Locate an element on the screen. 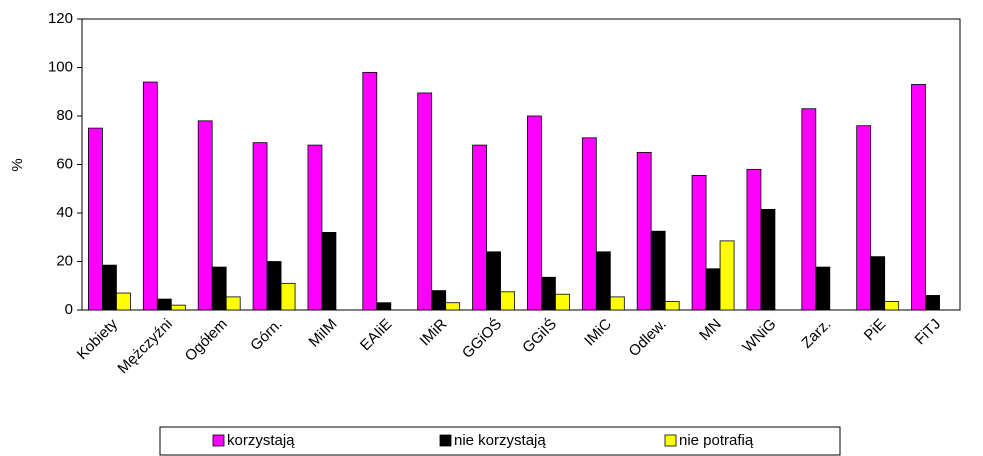 The width and height of the screenshot is (983, 456). legend-box is located at coordinates (500, 441).